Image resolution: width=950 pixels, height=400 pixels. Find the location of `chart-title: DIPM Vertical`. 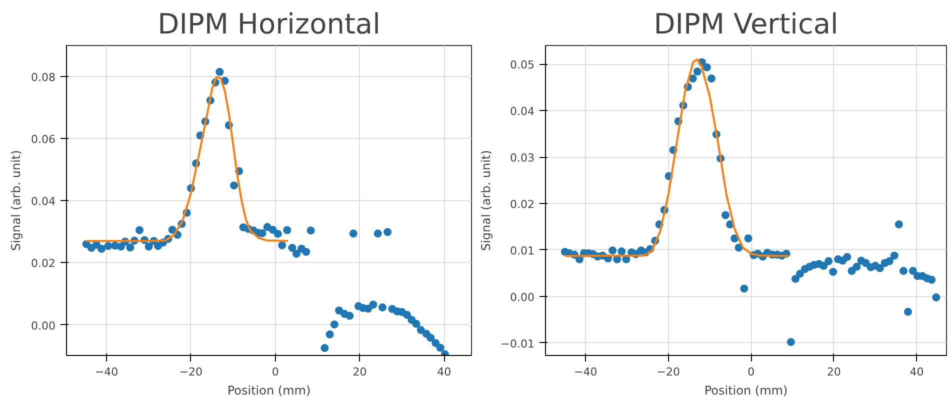

chart-title: DIPM Vertical is located at coordinates (746, 24).